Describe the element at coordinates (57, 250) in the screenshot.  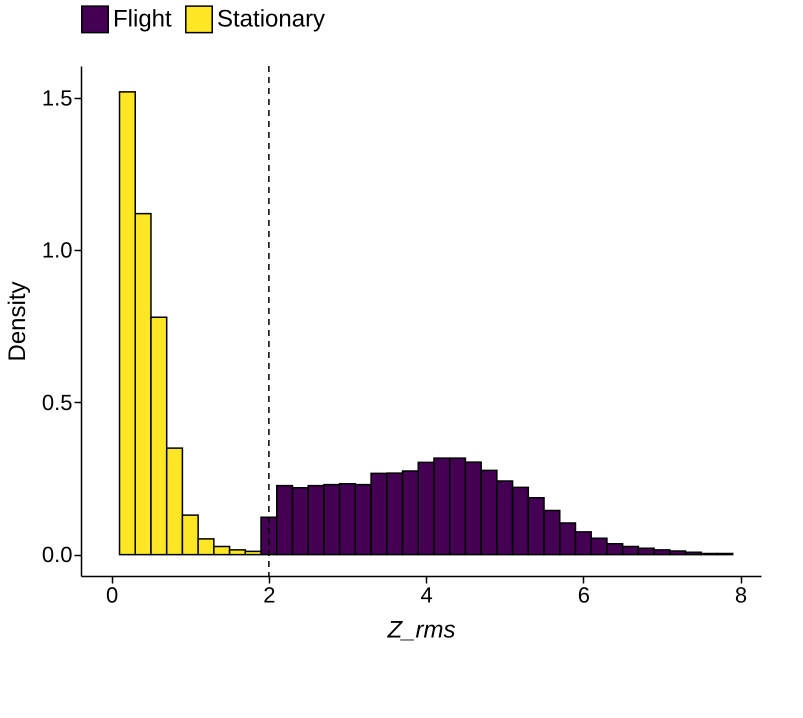
I see `y-tick-label: 1.0` at that location.